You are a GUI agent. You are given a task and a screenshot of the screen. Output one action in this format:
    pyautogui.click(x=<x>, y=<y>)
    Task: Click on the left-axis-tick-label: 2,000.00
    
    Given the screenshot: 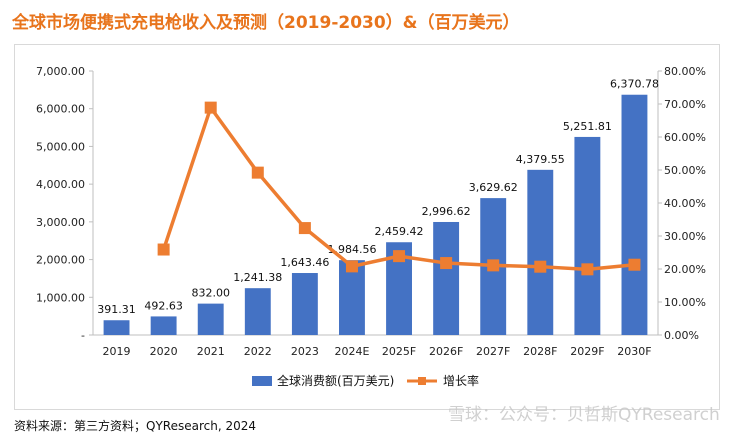 What is the action you would take?
    pyautogui.click(x=60, y=260)
    